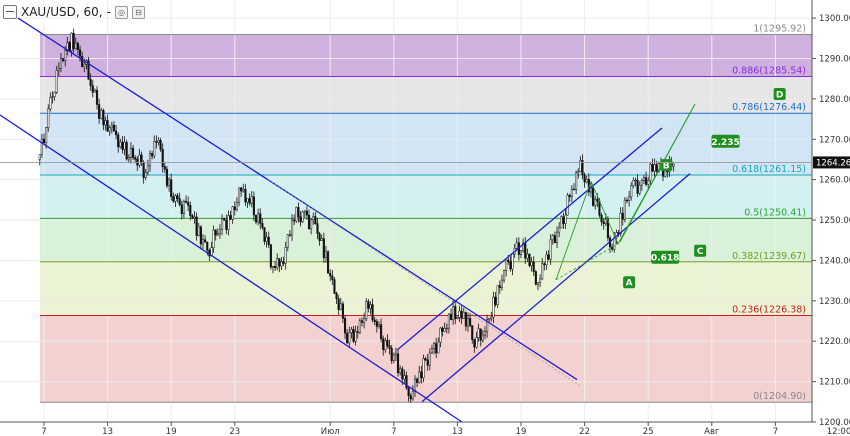 The height and width of the screenshot is (436, 850). What do you see at coordinates (457, 431) in the screenshot?
I see `date-tick-6: 13` at bounding box center [457, 431].